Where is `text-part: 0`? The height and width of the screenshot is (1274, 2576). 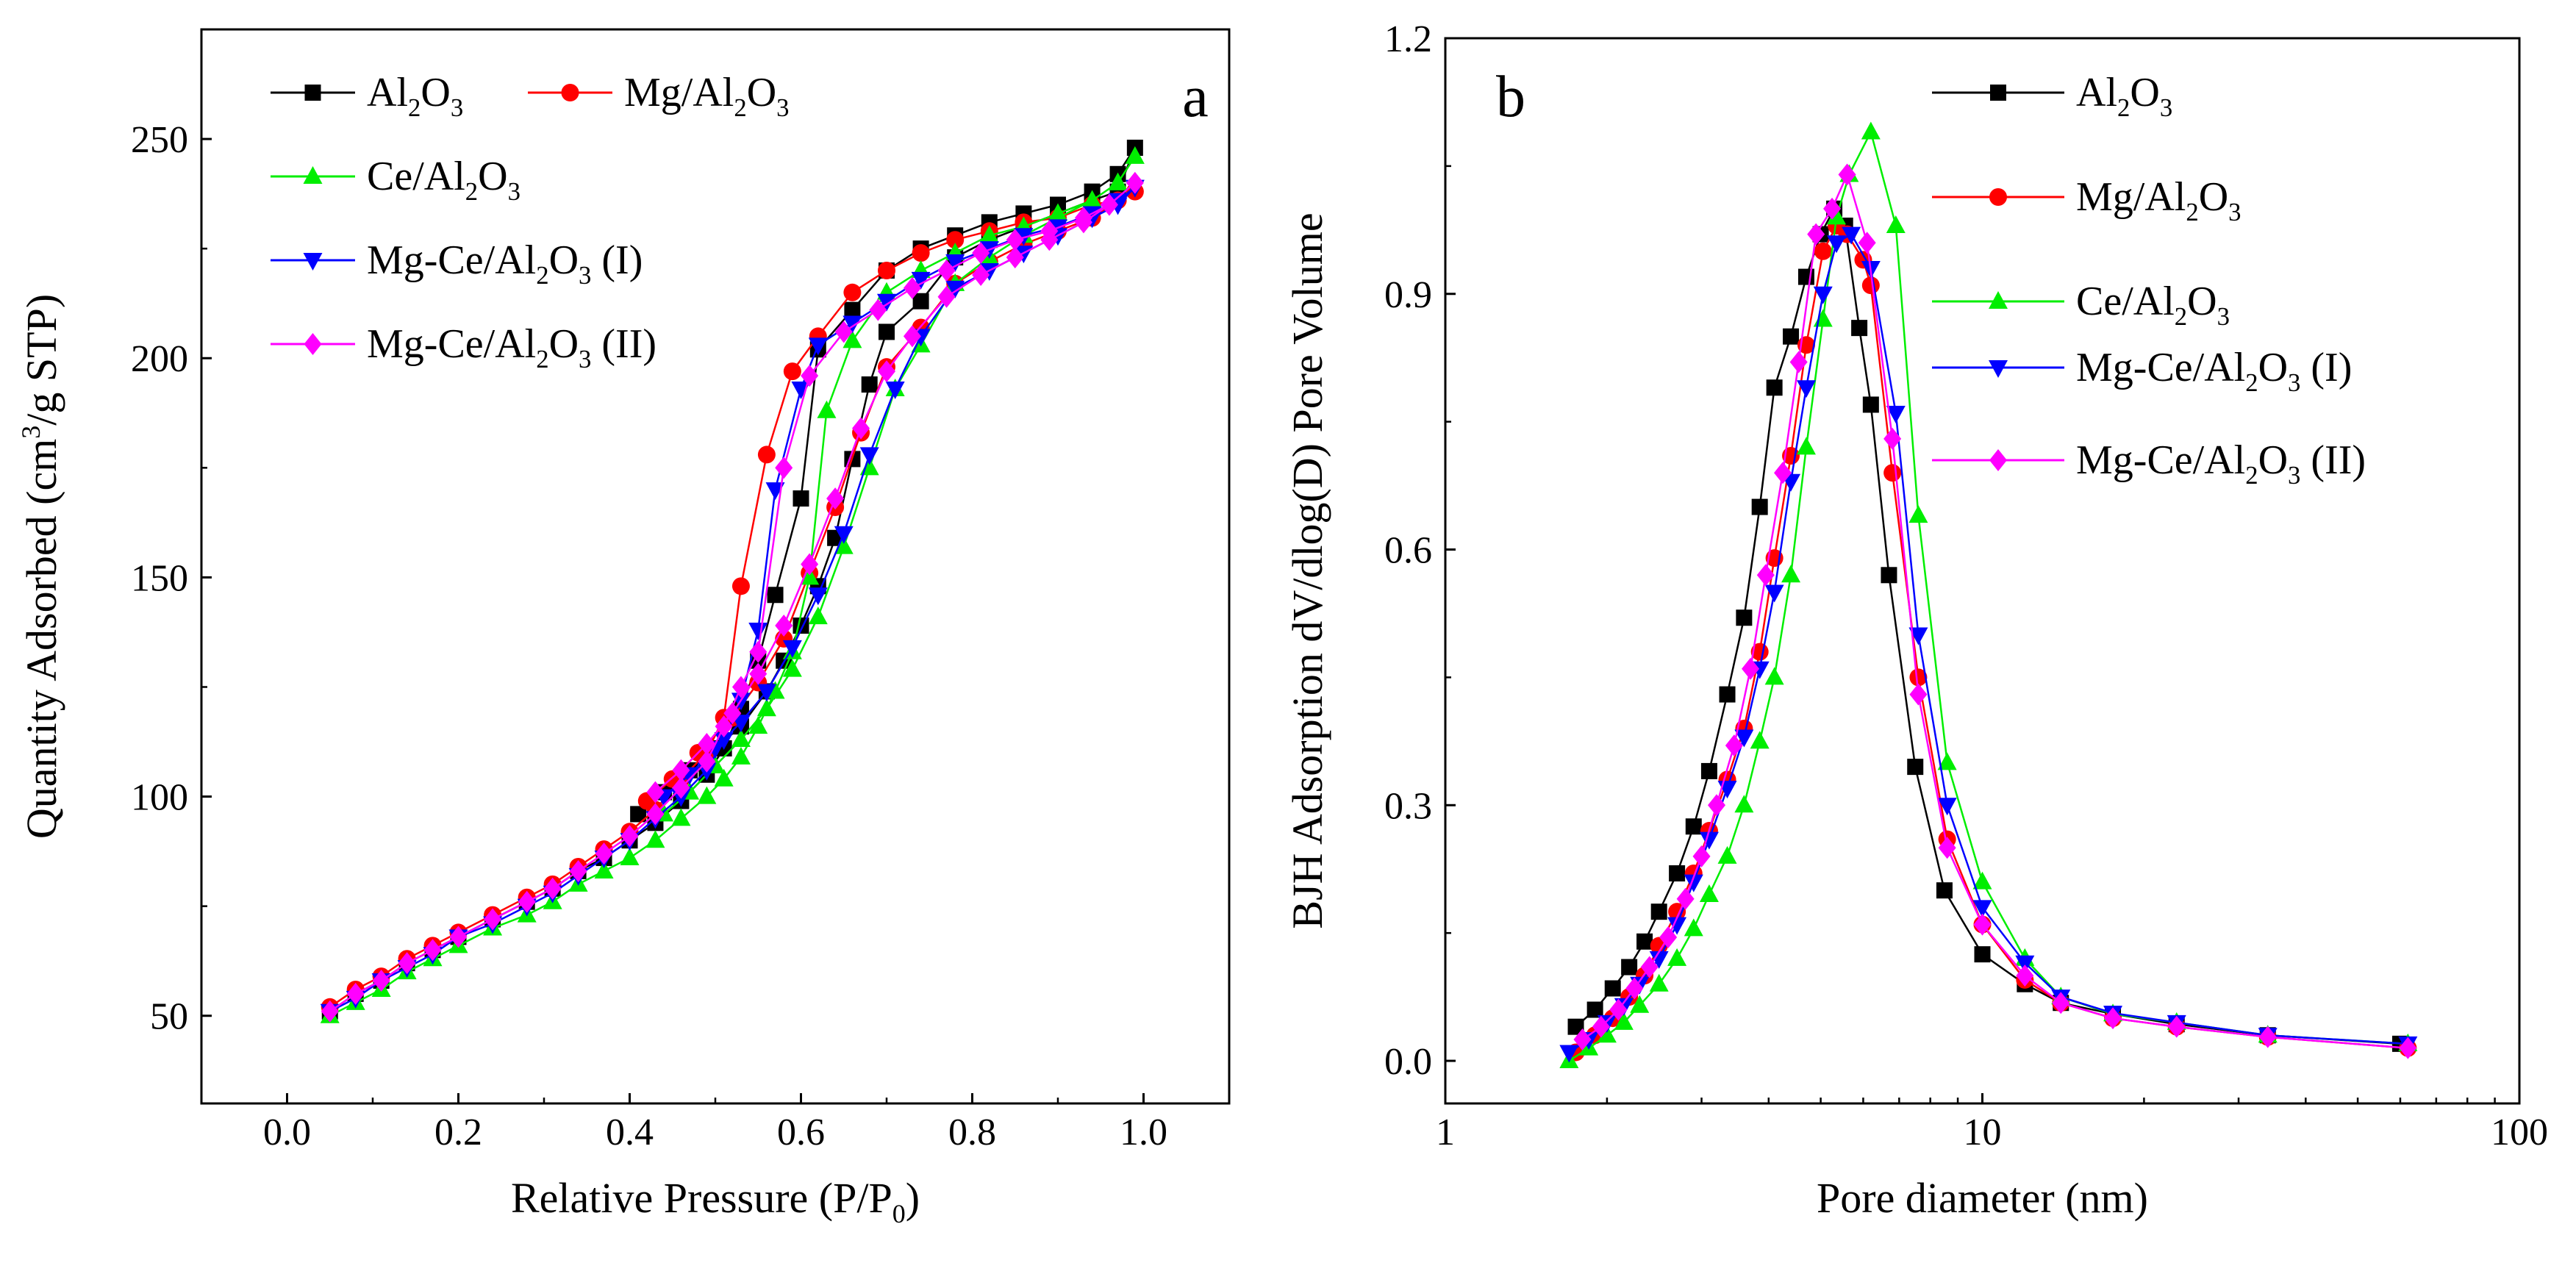
text-part: 0 is located at coordinates (899, 1214).